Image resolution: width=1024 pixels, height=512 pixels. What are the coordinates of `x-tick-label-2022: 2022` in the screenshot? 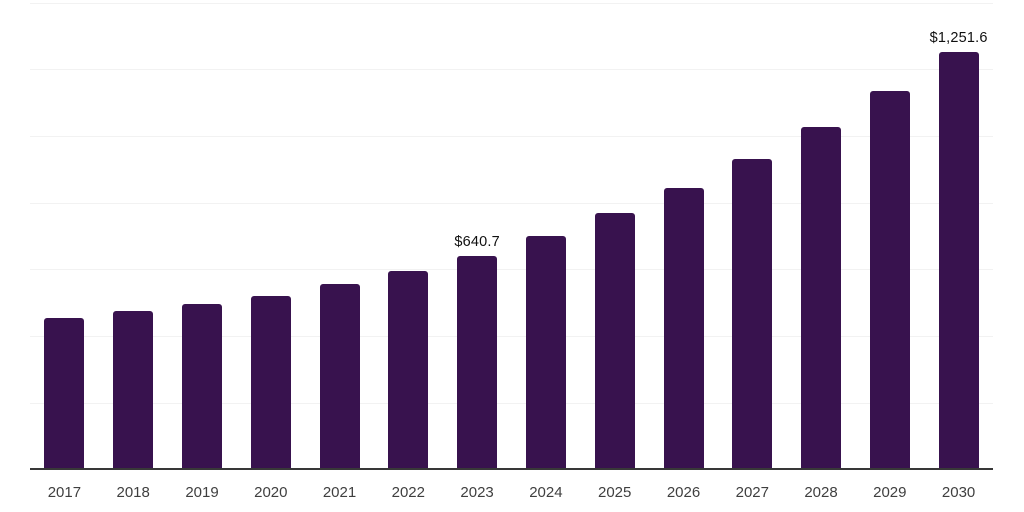 It's located at (408, 492).